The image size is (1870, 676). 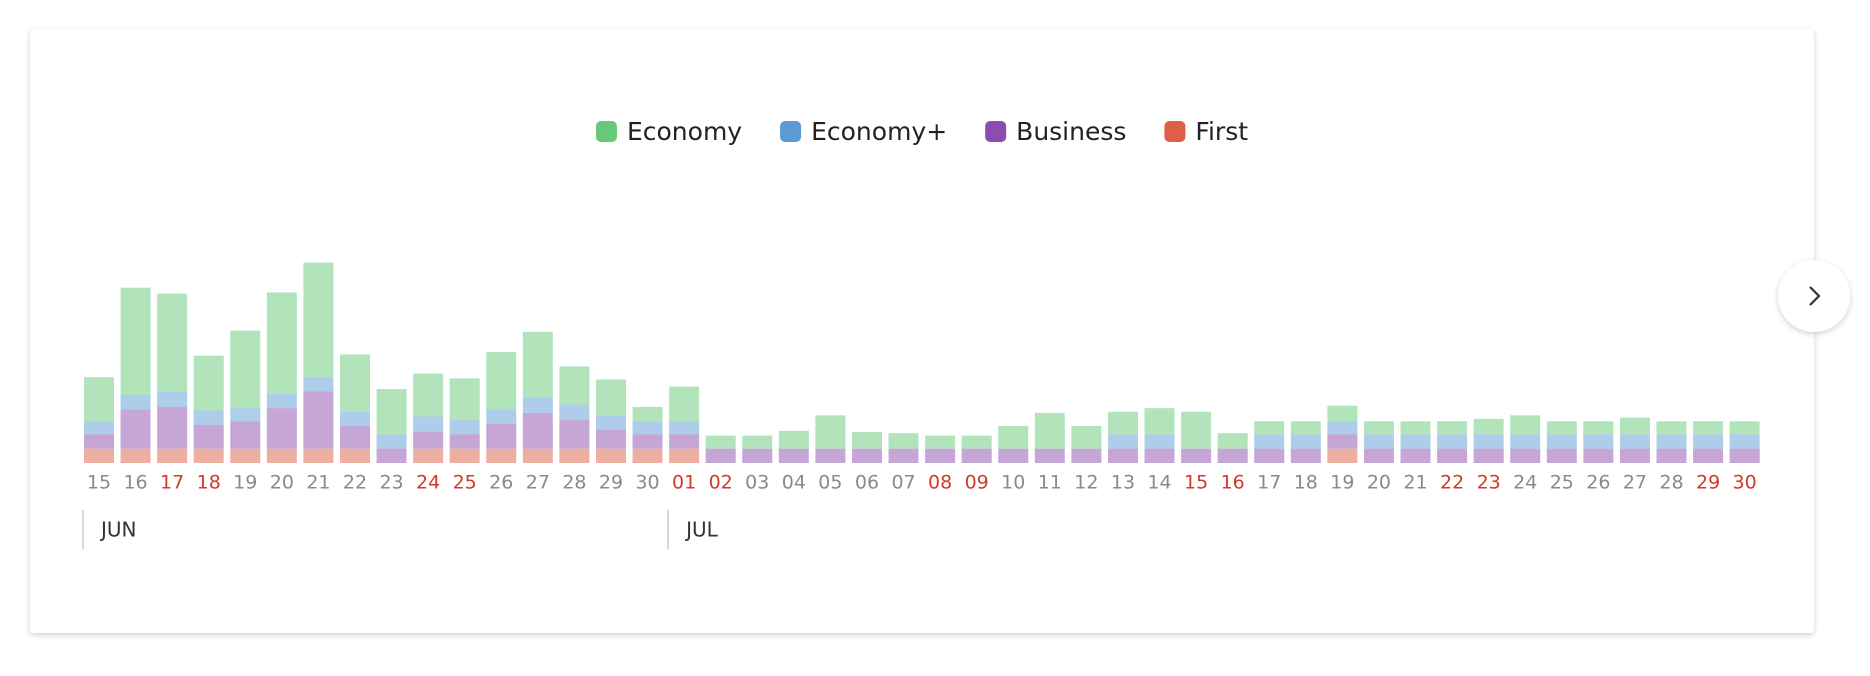 I want to click on legend: Economy Economy+ Business First, so click(x=921, y=131).